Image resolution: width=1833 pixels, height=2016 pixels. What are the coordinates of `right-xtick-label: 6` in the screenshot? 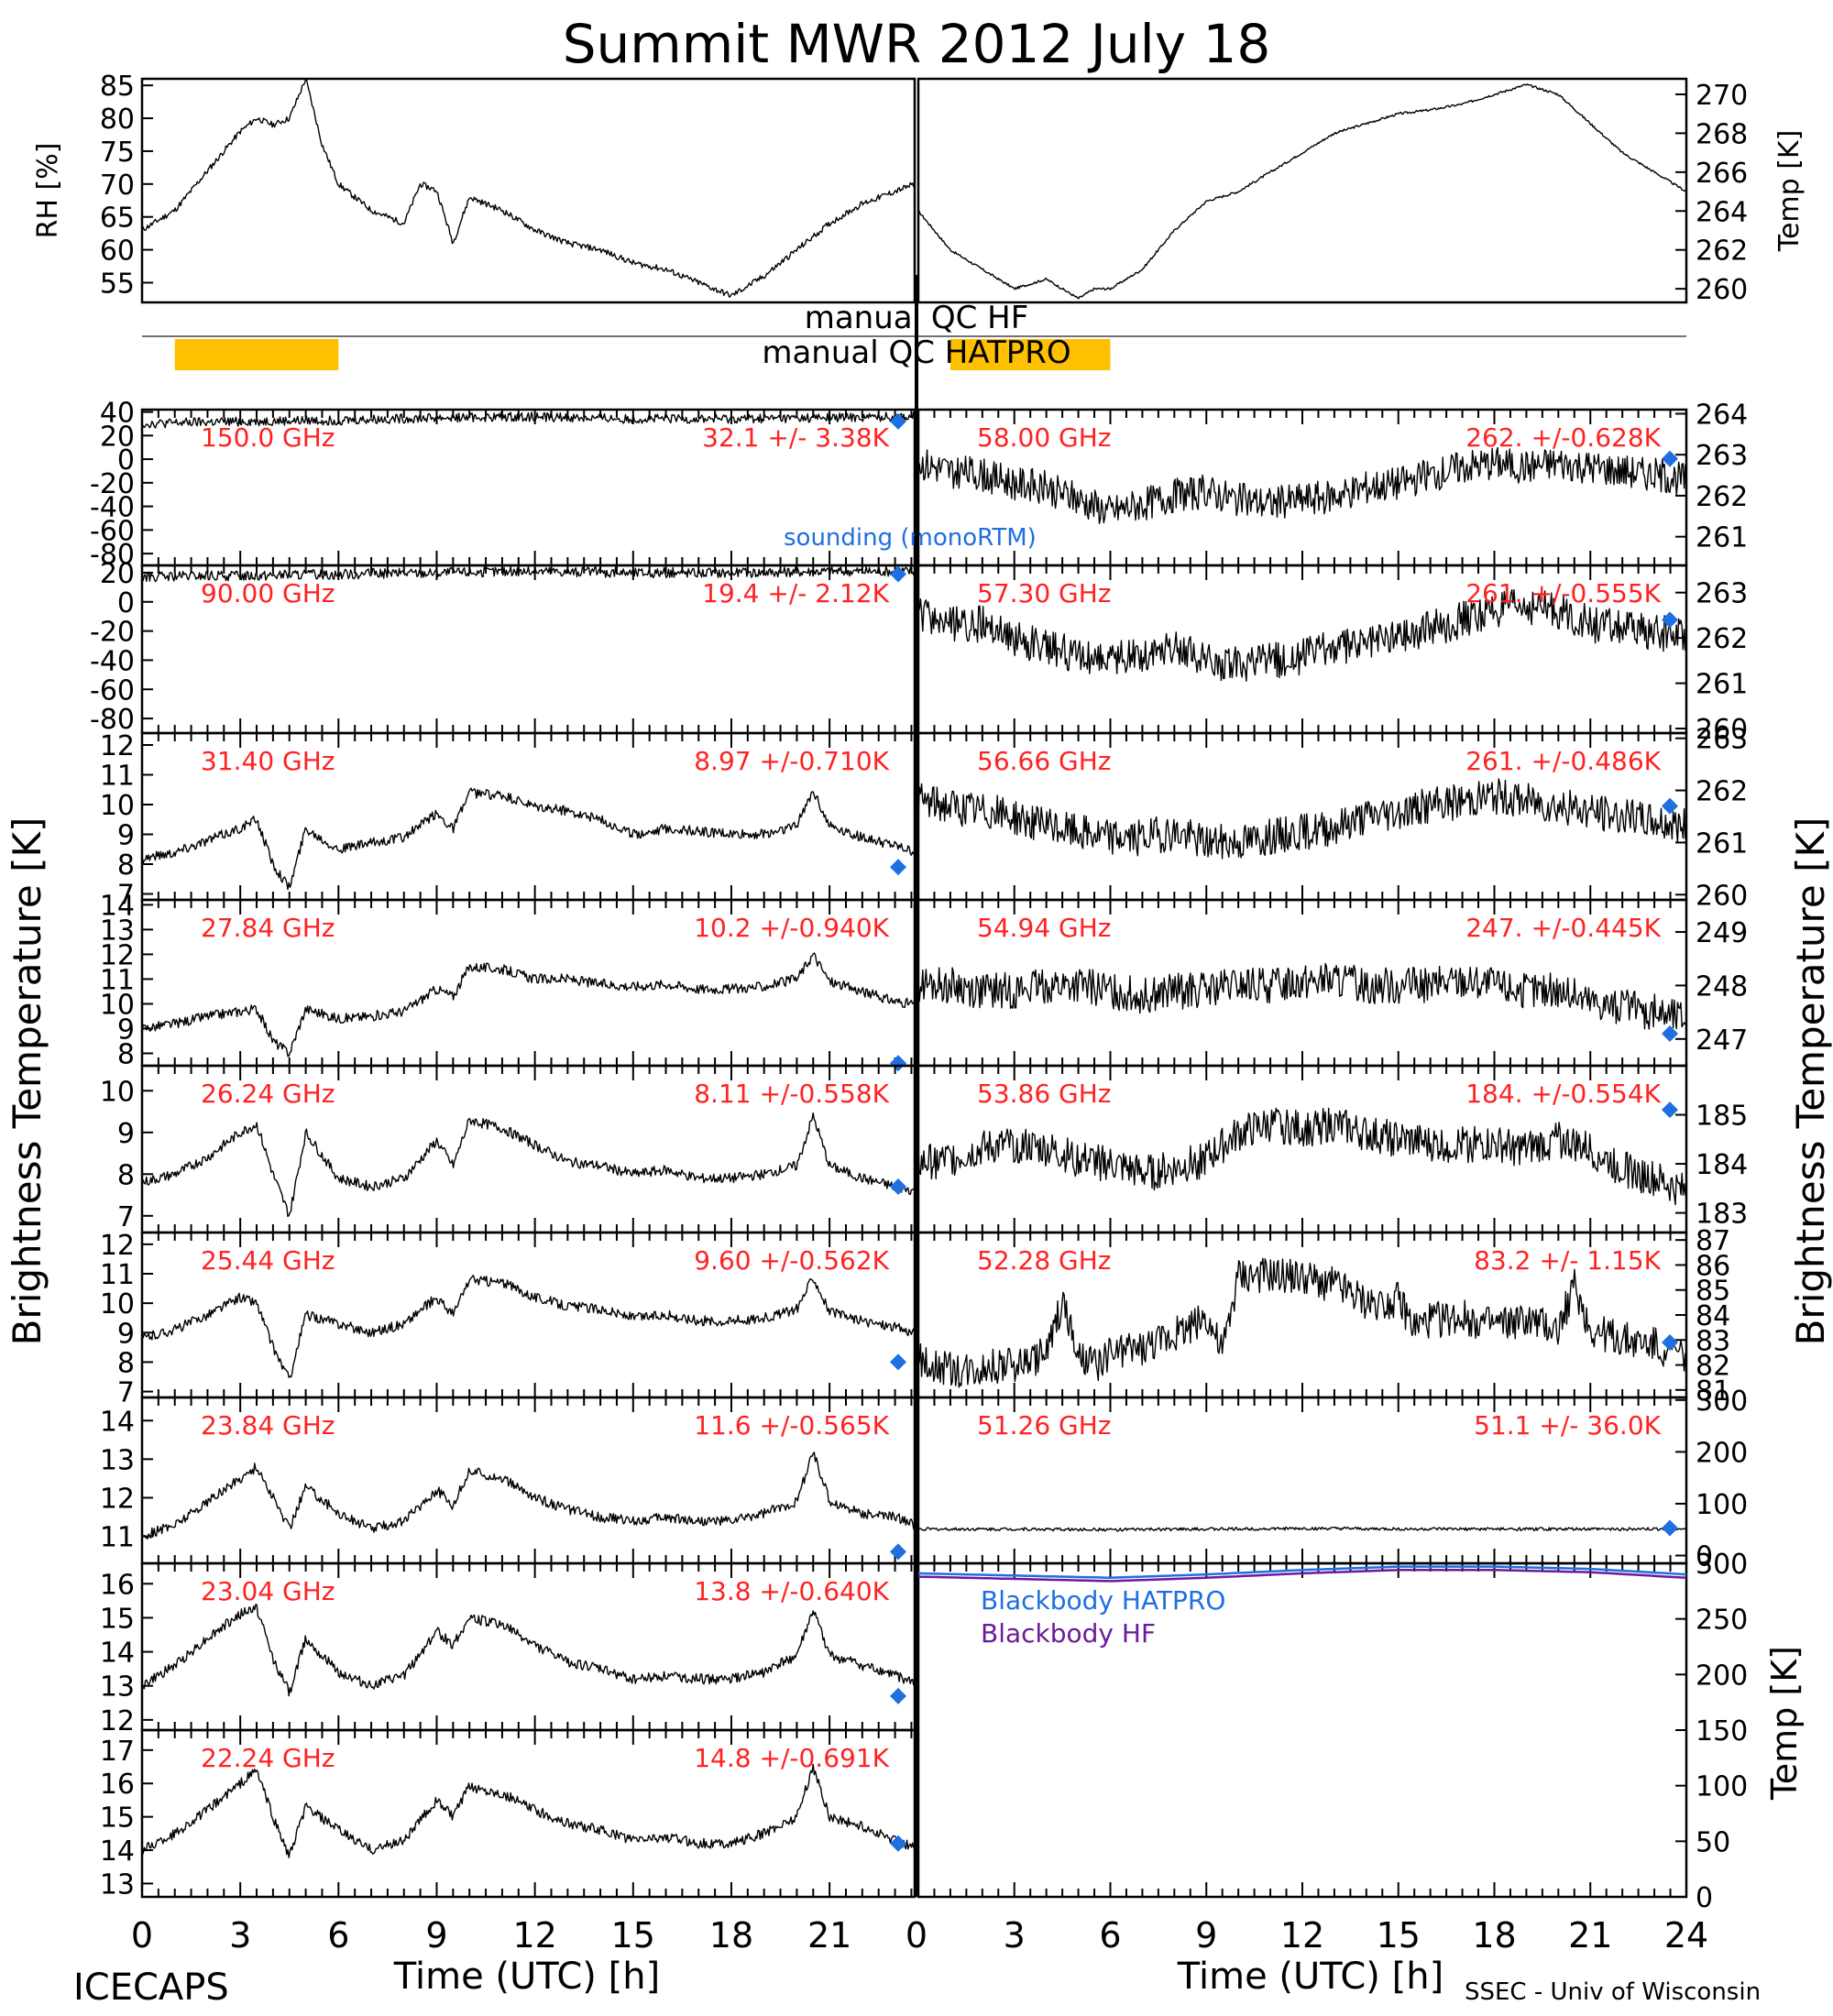 It's located at (1110, 1935).